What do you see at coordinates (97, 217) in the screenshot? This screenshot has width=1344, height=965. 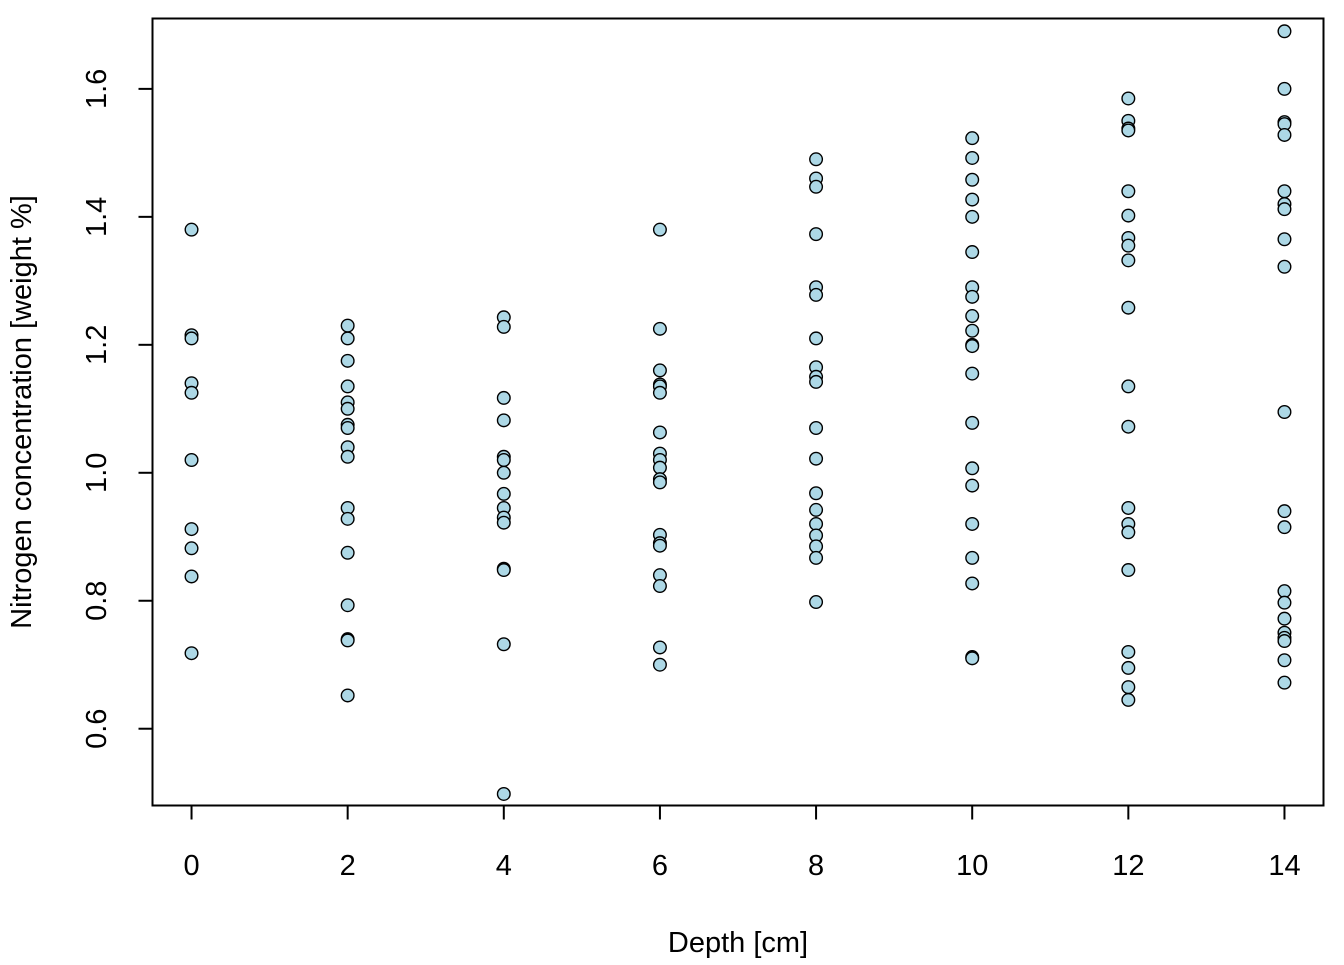 I see `y-tick-label: 1.4` at bounding box center [97, 217].